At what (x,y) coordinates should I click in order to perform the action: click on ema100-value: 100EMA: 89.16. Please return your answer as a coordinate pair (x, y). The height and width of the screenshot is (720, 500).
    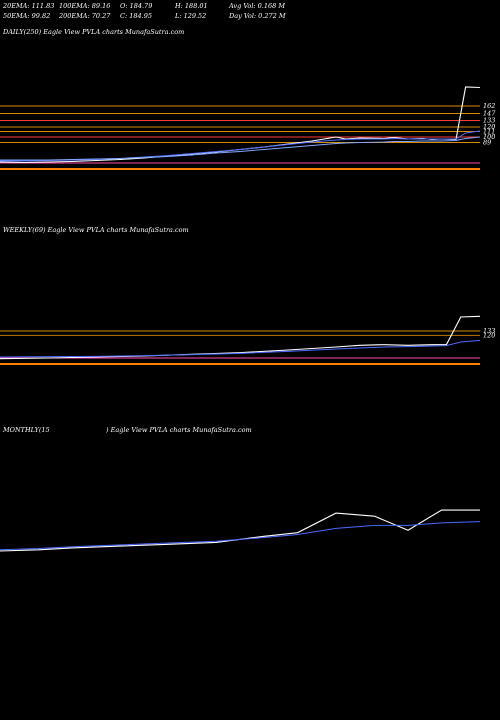
    Looking at the image, I should click on (85, 6).